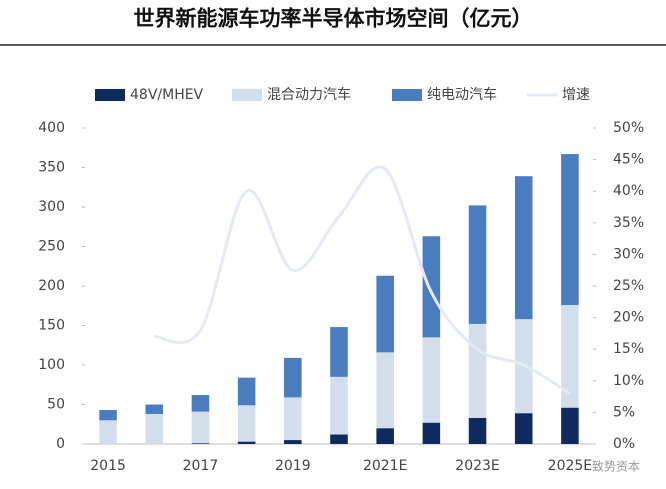 The image size is (666, 489). What do you see at coordinates (628, 160) in the screenshot?
I see `y2-tick-label: 45%` at bounding box center [628, 160].